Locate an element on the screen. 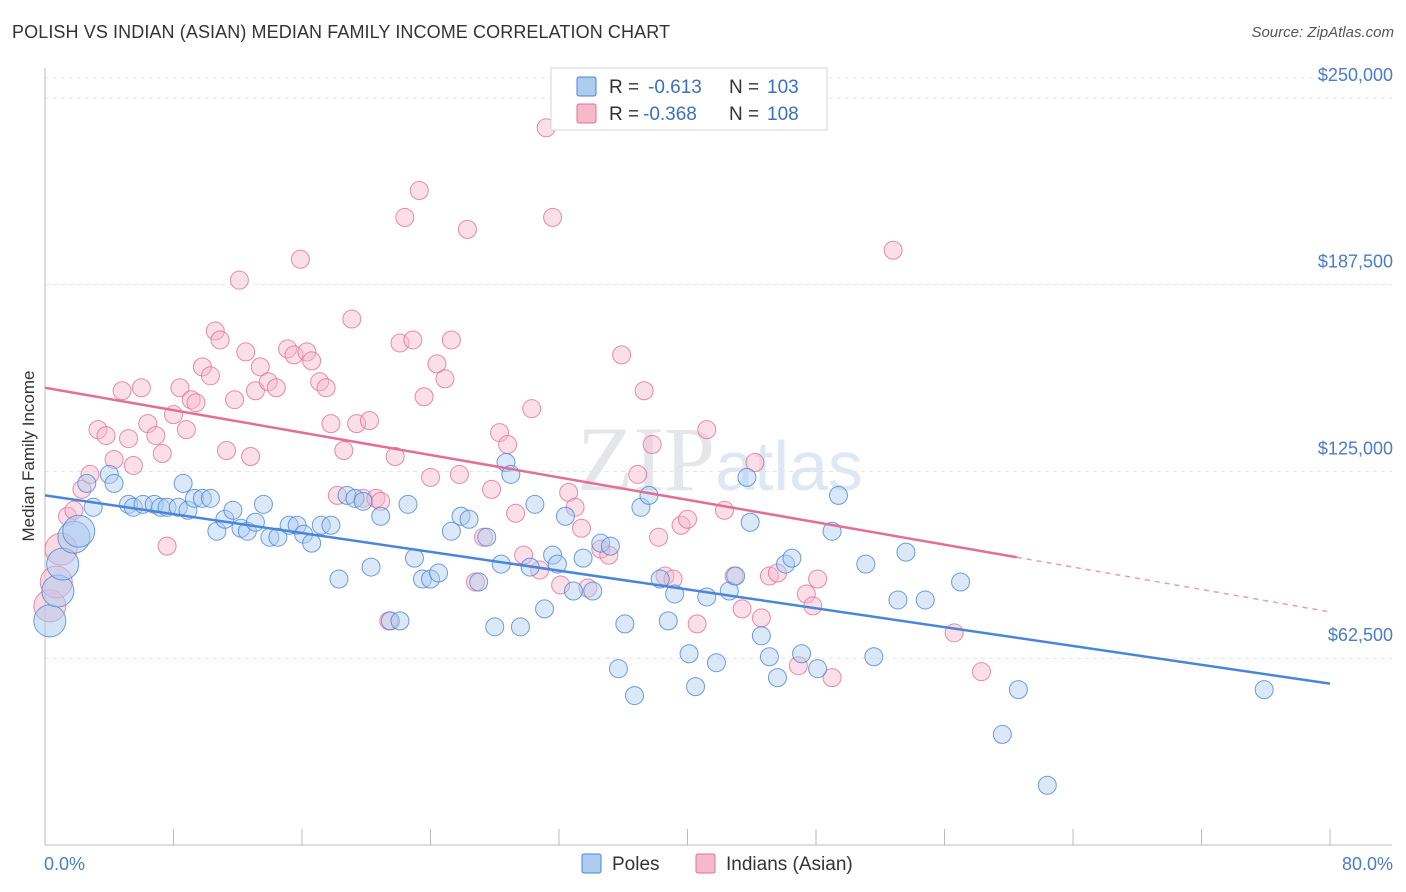 This screenshot has height=892, width=1406. bottom-legend-swatch-poles is located at coordinates (591, 863).